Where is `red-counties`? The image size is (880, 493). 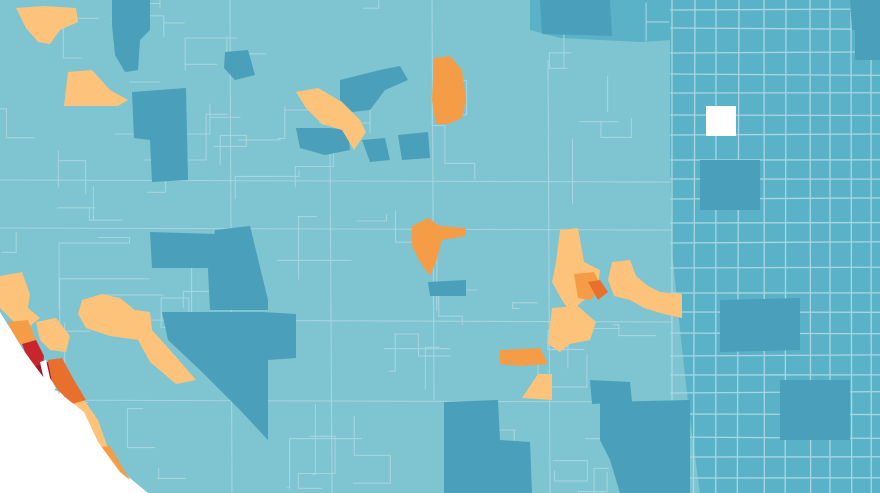
red-counties is located at coordinates (33, 356).